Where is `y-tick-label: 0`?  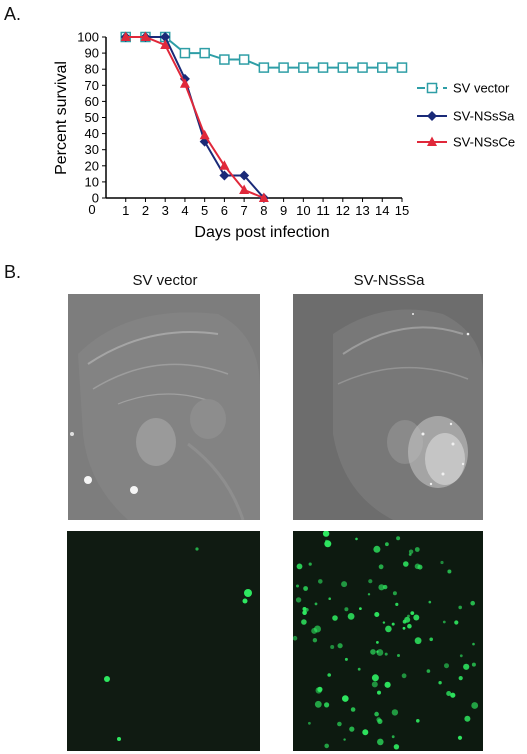 y-tick-label: 0 is located at coordinates (95, 198).